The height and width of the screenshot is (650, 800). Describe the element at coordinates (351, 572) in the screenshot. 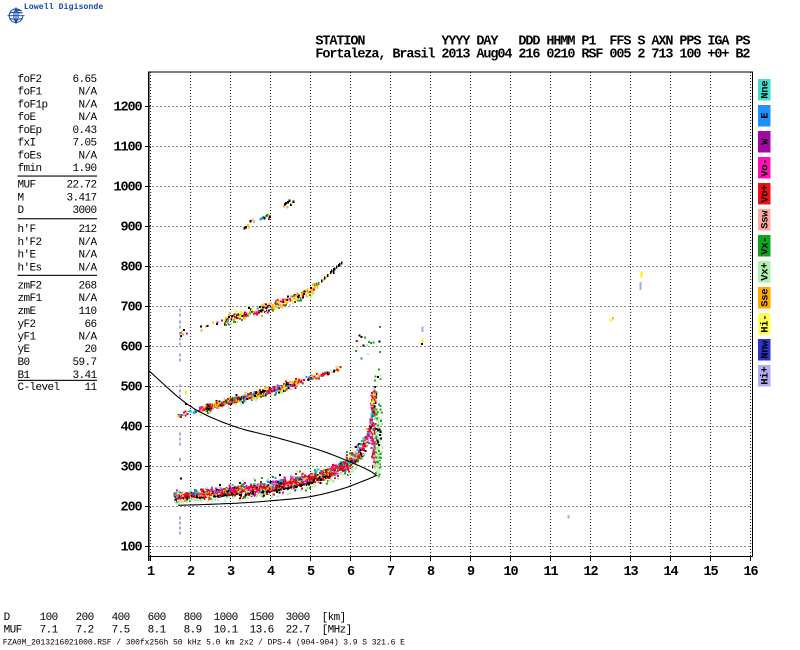

I see `svg-text: 6` at that location.